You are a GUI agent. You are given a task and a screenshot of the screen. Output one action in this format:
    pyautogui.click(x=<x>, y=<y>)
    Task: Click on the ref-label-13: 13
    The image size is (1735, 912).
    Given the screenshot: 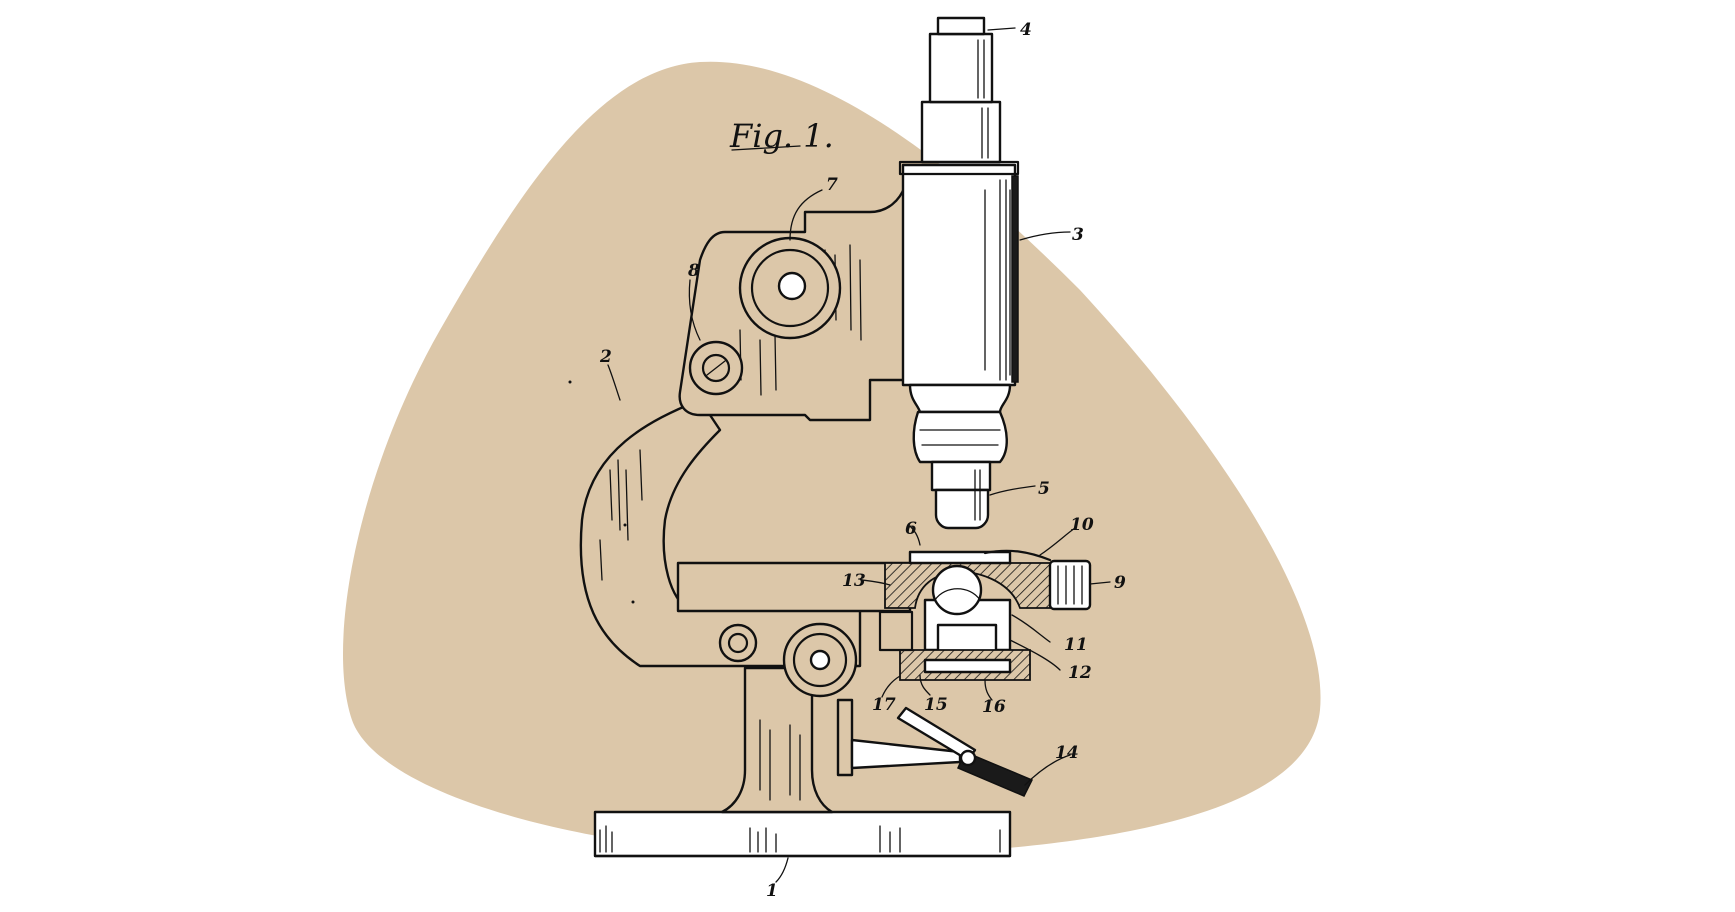 What is the action you would take?
    pyautogui.click(x=854, y=581)
    